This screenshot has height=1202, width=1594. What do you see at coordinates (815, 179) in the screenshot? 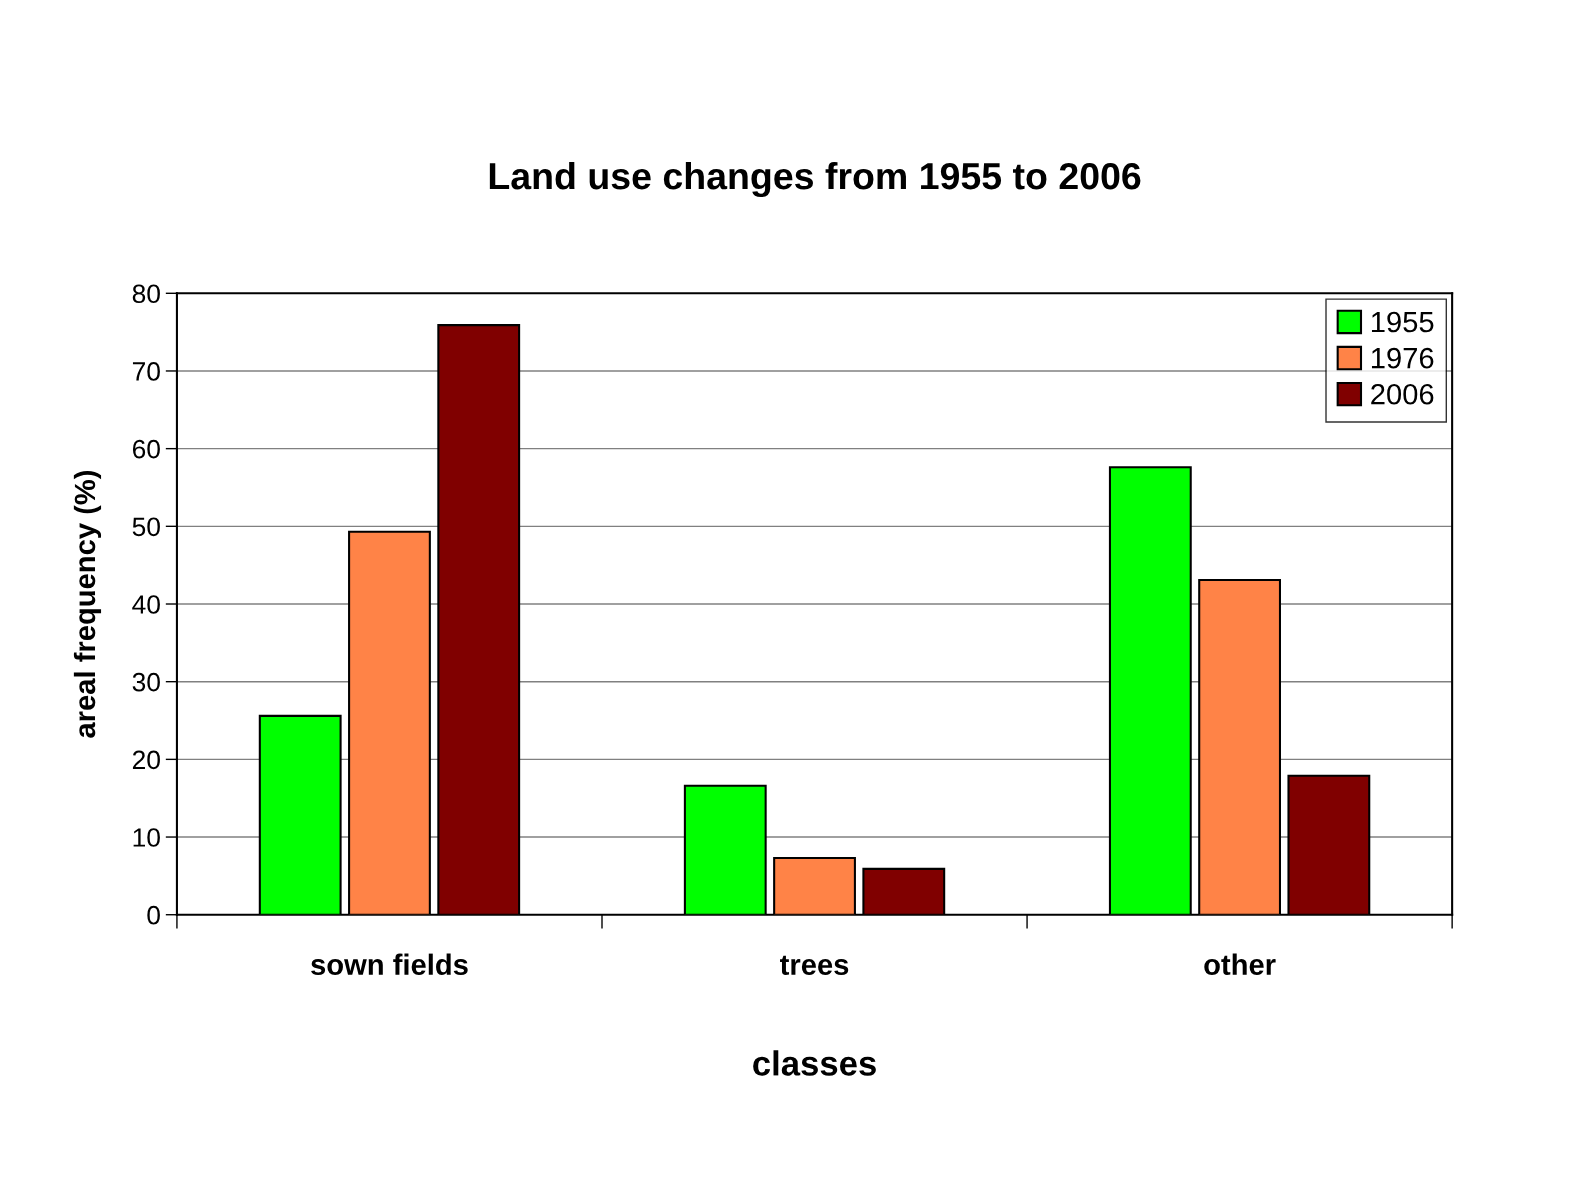
I see `chart-title: Land use changes from 1955 to 2006` at bounding box center [815, 179].